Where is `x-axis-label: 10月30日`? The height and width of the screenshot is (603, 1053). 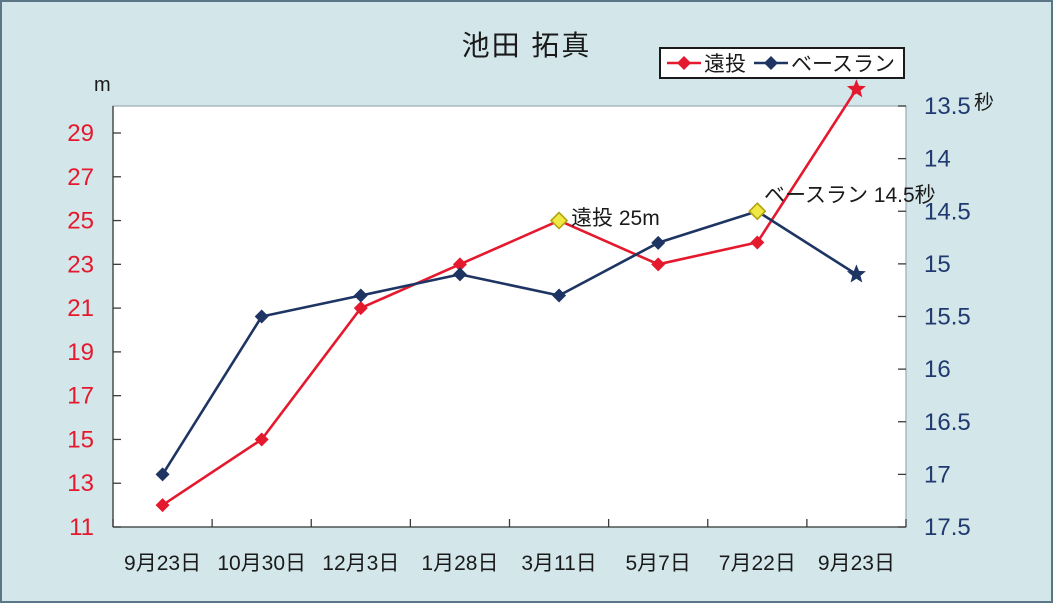
x-axis-label: 10月30日 is located at coordinates (261, 563).